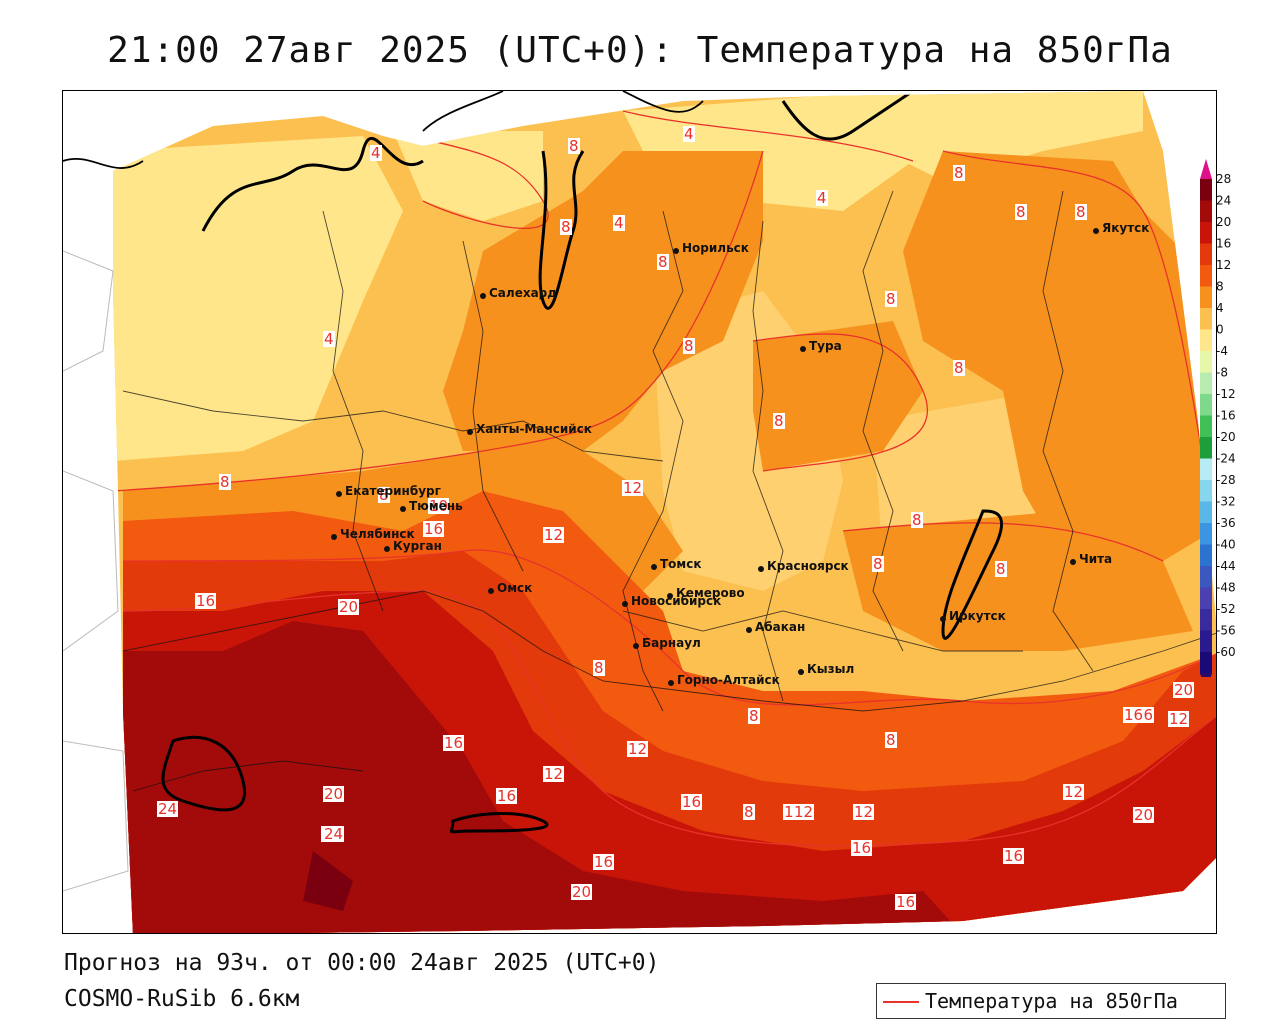 This screenshot has height=1024, width=1280. Describe the element at coordinates (436, 506) in the screenshot. I see `city-name: Тюмень` at that location.